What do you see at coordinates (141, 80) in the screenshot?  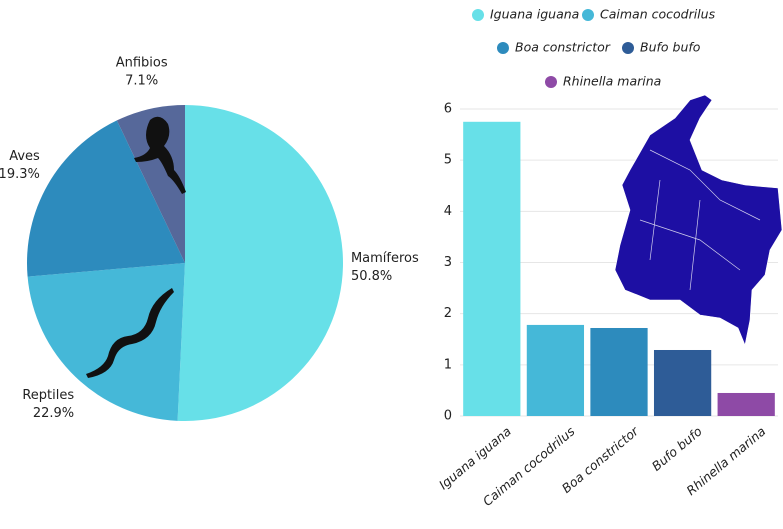 I see `slice-value-label: 7.1%` at bounding box center [141, 80].